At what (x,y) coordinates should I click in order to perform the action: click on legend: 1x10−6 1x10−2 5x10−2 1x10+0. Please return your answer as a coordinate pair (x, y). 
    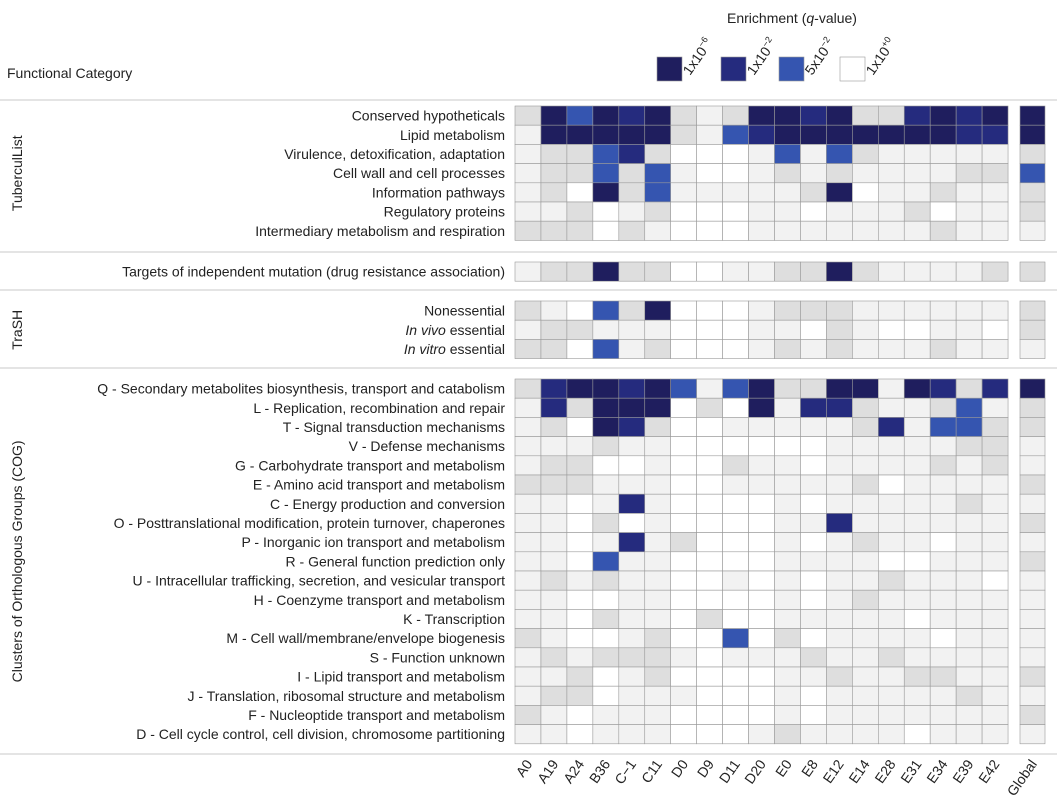
    Looking at the image, I should click on (777, 58).